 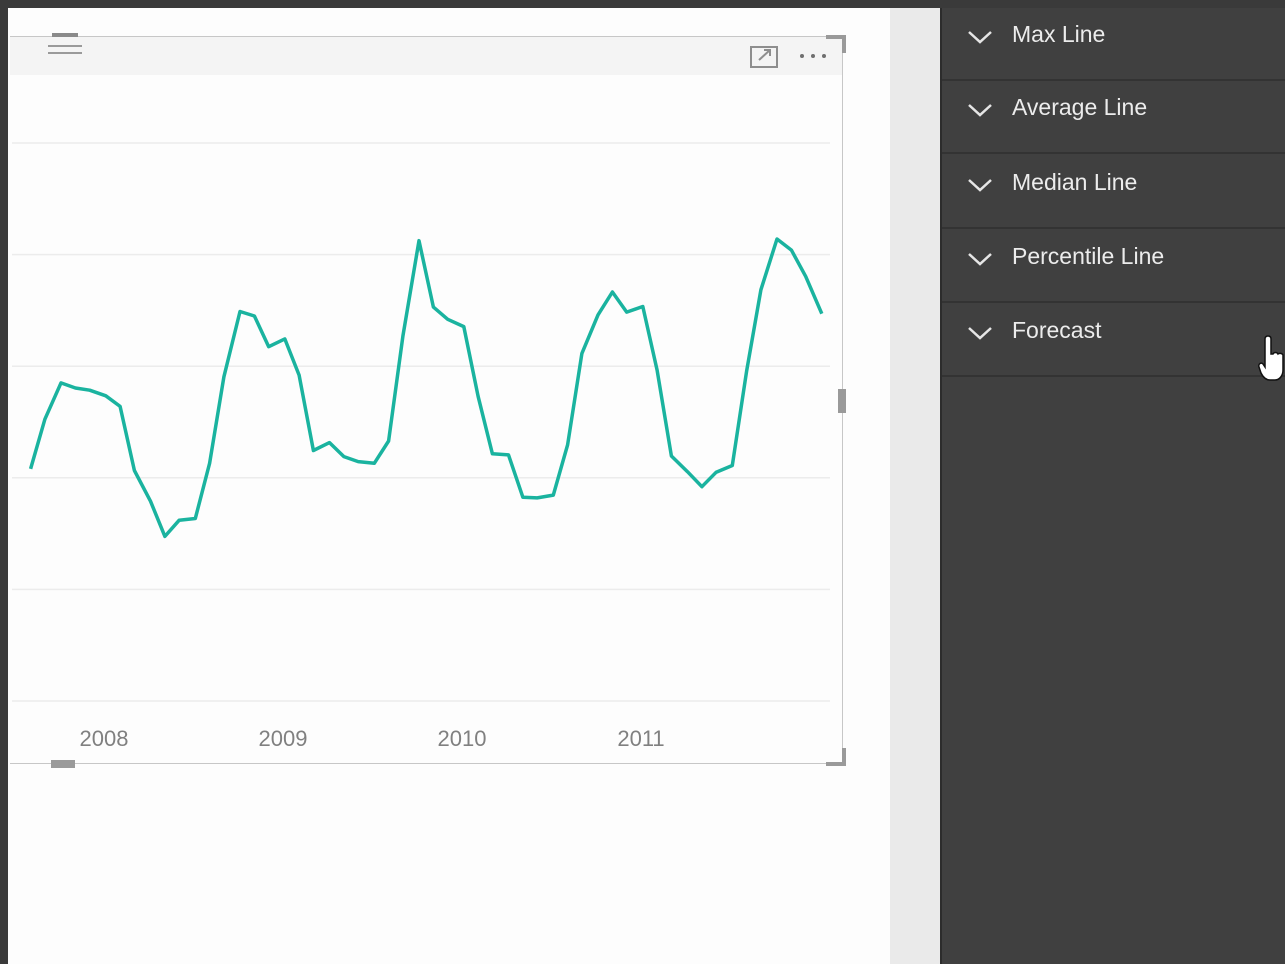 What do you see at coordinates (1113, 340) in the screenshot?
I see `analytics-item-forecast: Forecast` at bounding box center [1113, 340].